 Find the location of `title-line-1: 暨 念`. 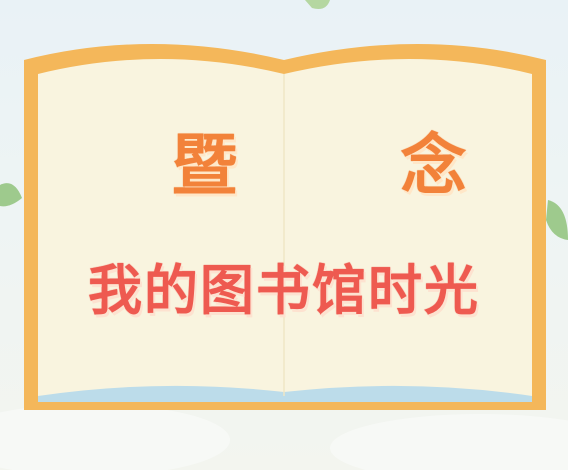

title-line-1: 暨 念 is located at coordinates (354, 165).